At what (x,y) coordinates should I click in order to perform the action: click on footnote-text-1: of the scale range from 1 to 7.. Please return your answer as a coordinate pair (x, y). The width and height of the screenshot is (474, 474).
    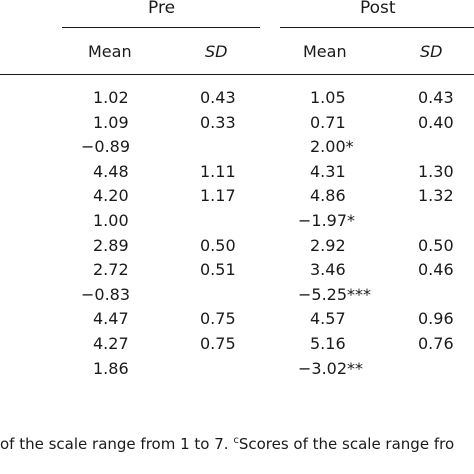
    Looking at the image, I should click on (117, 444).